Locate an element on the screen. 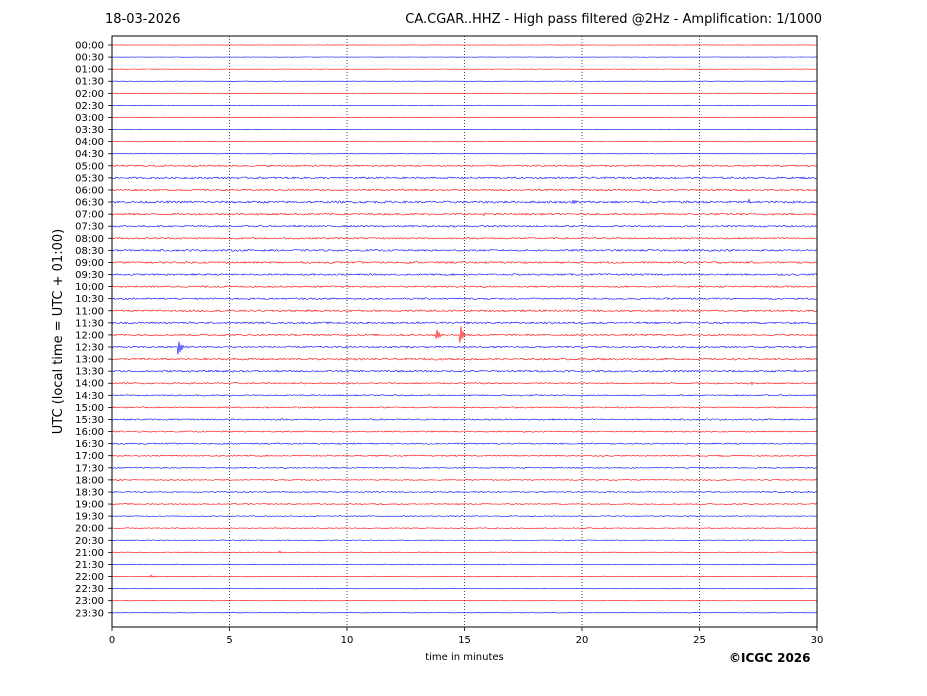 The width and height of the screenshot is (927, 696). y-tick-label-2330: 23:30 is located at coordinates (89, 613).